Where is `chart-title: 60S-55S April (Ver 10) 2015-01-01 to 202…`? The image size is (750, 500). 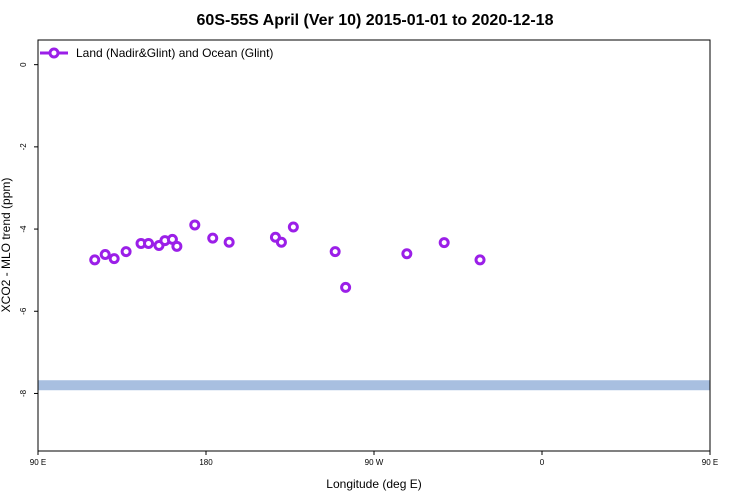
chart-title: 60S-55S April (Ver 10) 2015-01-01 to 202… is located at coordinates (375, 20).